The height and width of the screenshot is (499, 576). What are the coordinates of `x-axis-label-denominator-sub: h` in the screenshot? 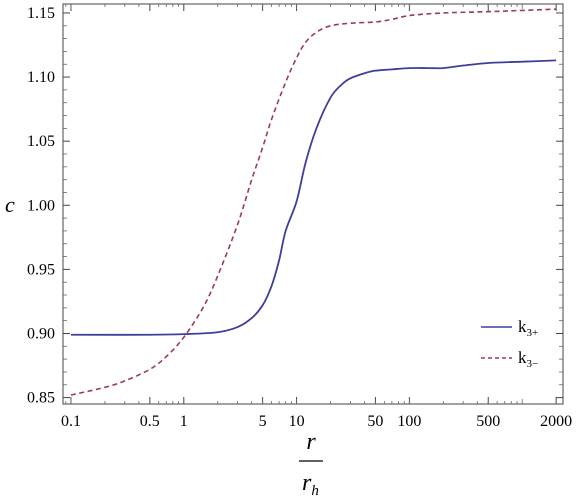 It's located at (315, 491).